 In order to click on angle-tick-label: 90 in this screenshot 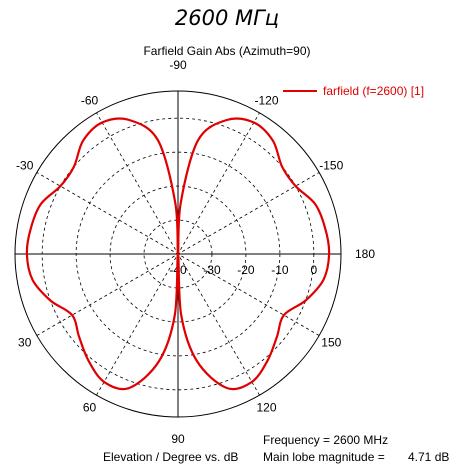, I will do `click(178, 439)`.